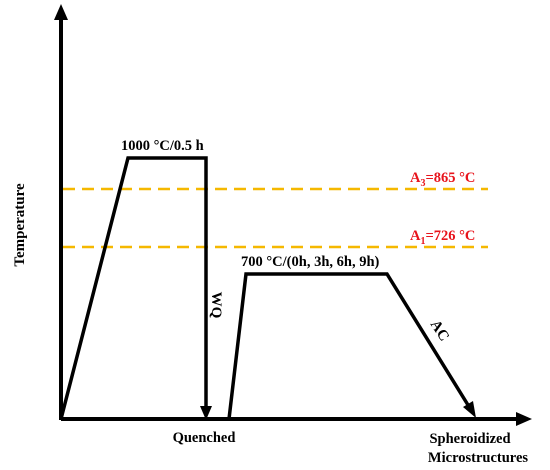 This screenshot has height=470, width=550. Describe the element at coordinates (204, 438) in the screenshot. I see `quenched-label: Quenched` at that location.